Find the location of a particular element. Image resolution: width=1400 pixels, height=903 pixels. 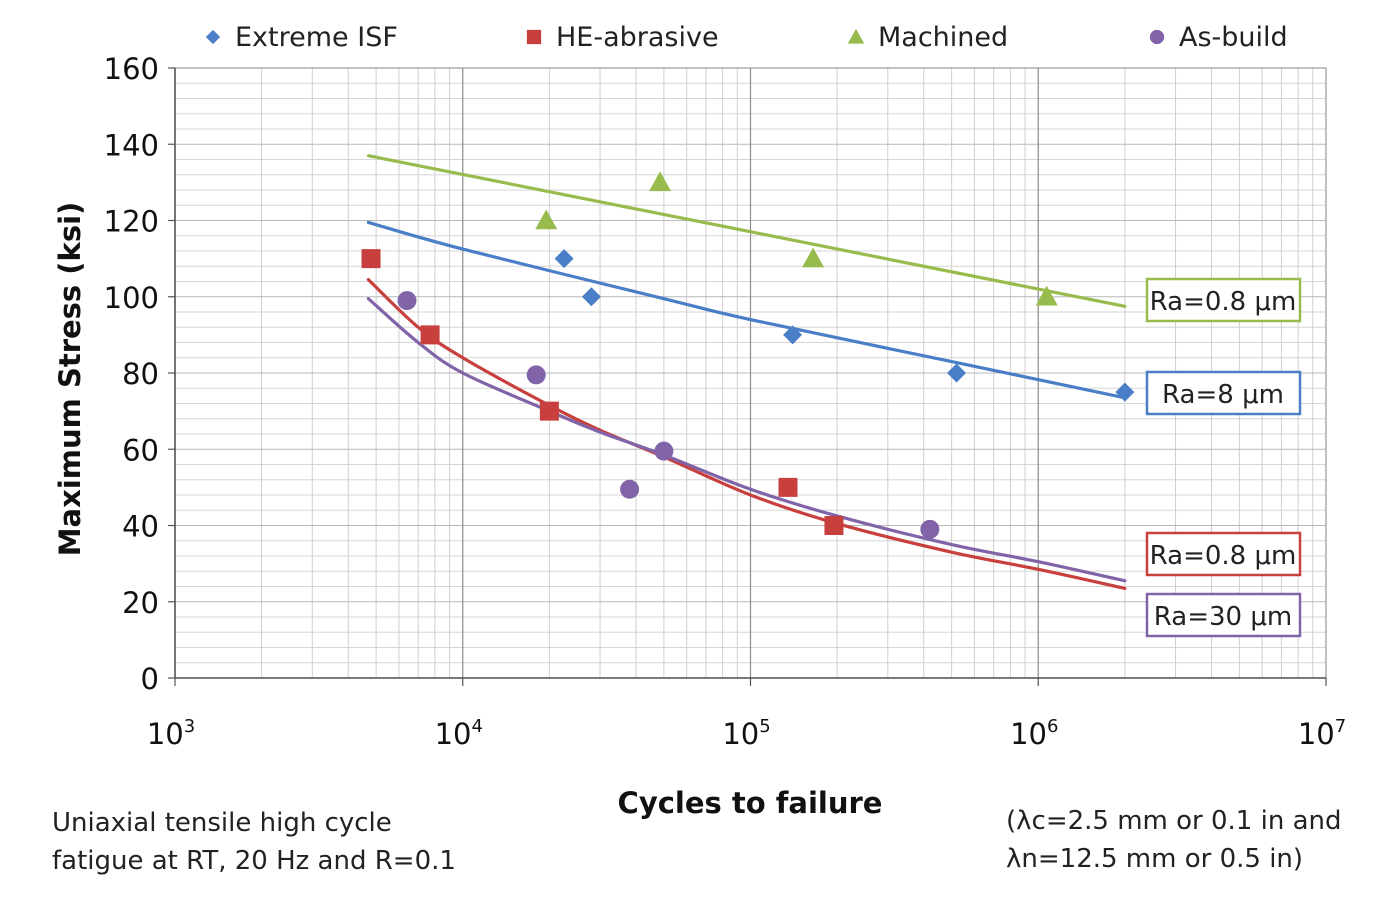

right-annotation-line-1: (λc=2.5 mm or 0.1 in and is located at coordinates (1174, 821).